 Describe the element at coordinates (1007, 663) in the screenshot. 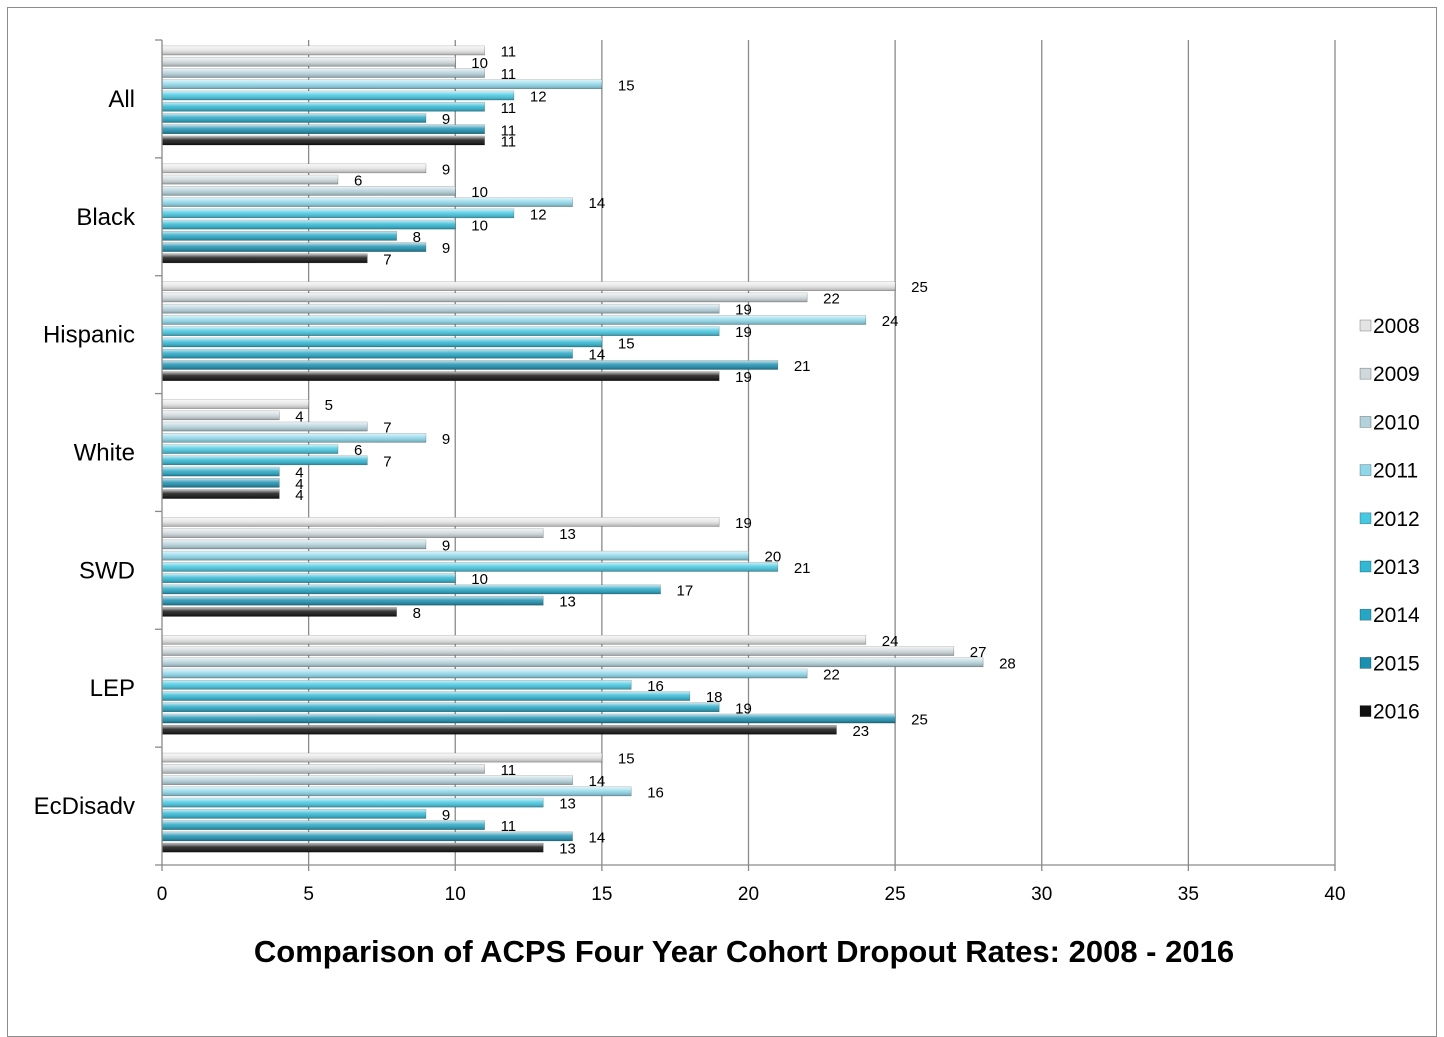

I see `data-label: 28` at that location.